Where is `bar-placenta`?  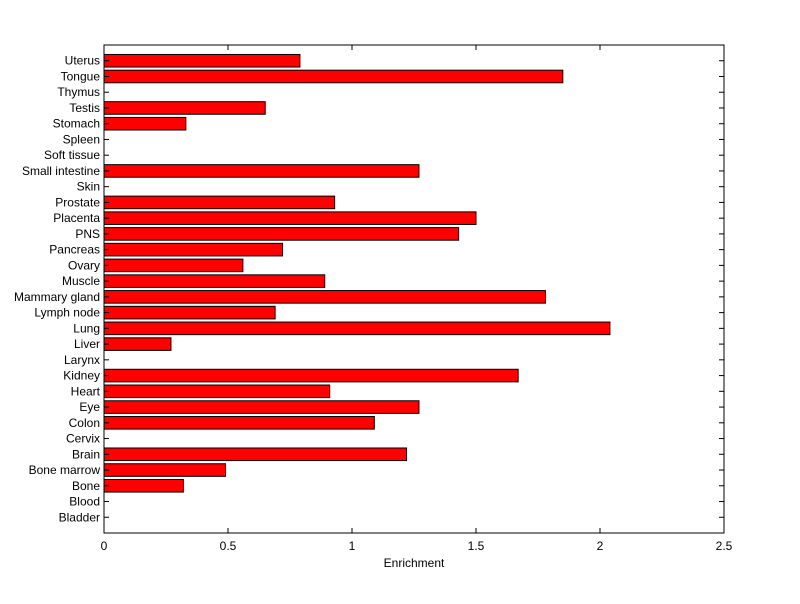 bar-placenta is located at coordinates (290, 218).